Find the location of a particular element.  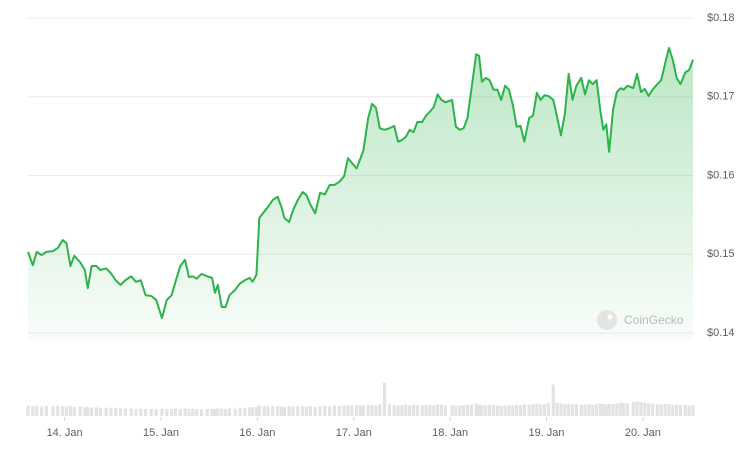

y-tick-label: $0.14 is located at coordinates (721, 333).